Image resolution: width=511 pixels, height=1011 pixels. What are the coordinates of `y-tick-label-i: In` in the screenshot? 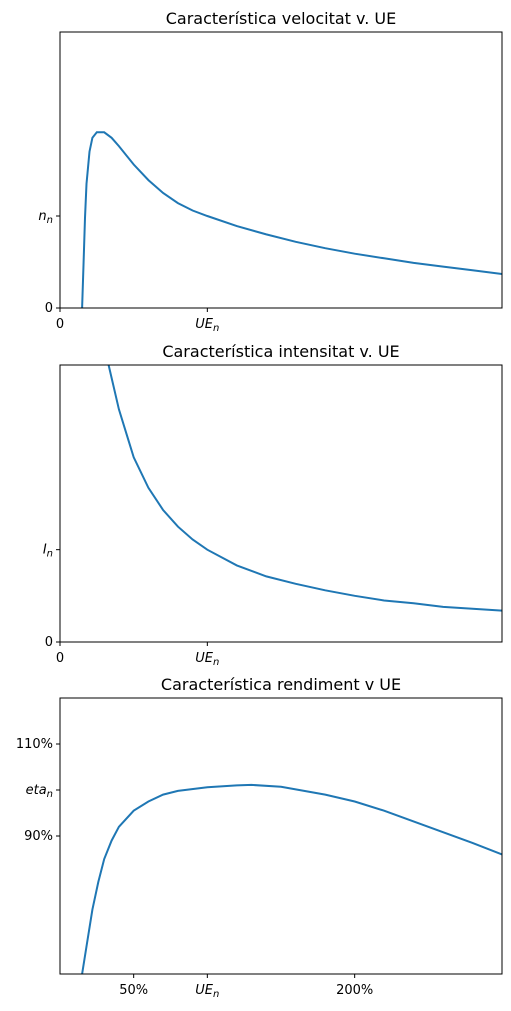 It's located at (48, 551).